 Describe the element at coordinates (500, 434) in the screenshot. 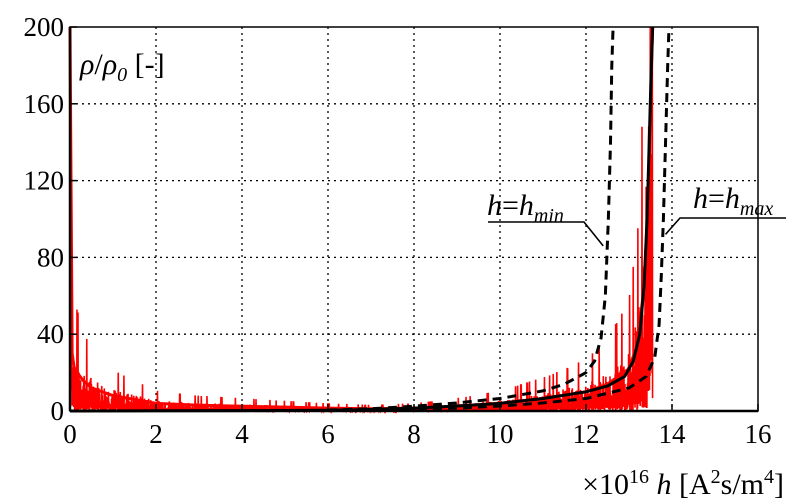

I see `x-tick-label-10: 10` at that location.